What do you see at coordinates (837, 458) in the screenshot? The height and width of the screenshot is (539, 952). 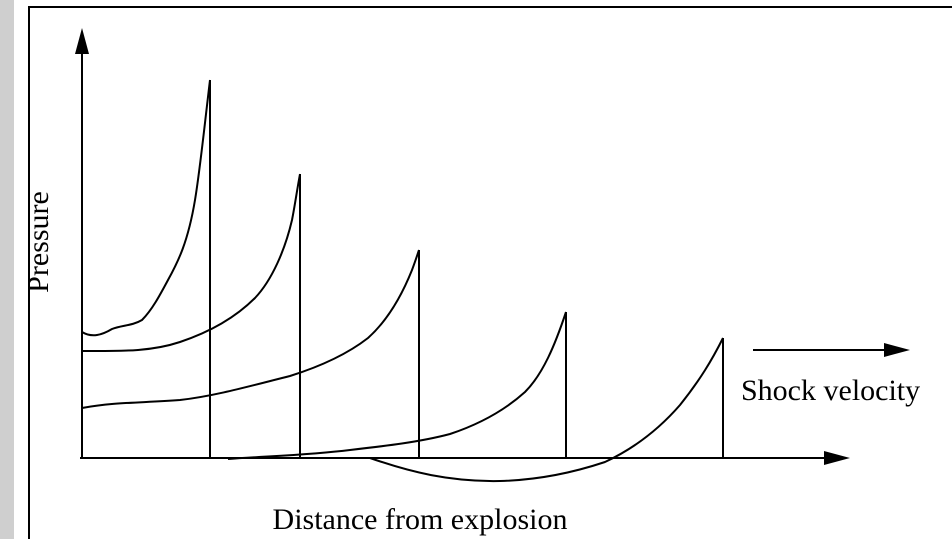 I see `x-axis-arrowhead` at bounding box center [837, 458].